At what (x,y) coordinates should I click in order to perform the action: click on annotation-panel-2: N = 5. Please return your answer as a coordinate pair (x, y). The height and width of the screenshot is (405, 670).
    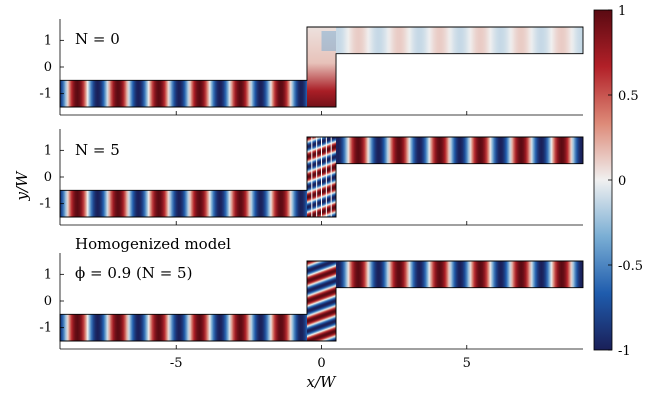
    Looking at the image, I should click on (97, 150).